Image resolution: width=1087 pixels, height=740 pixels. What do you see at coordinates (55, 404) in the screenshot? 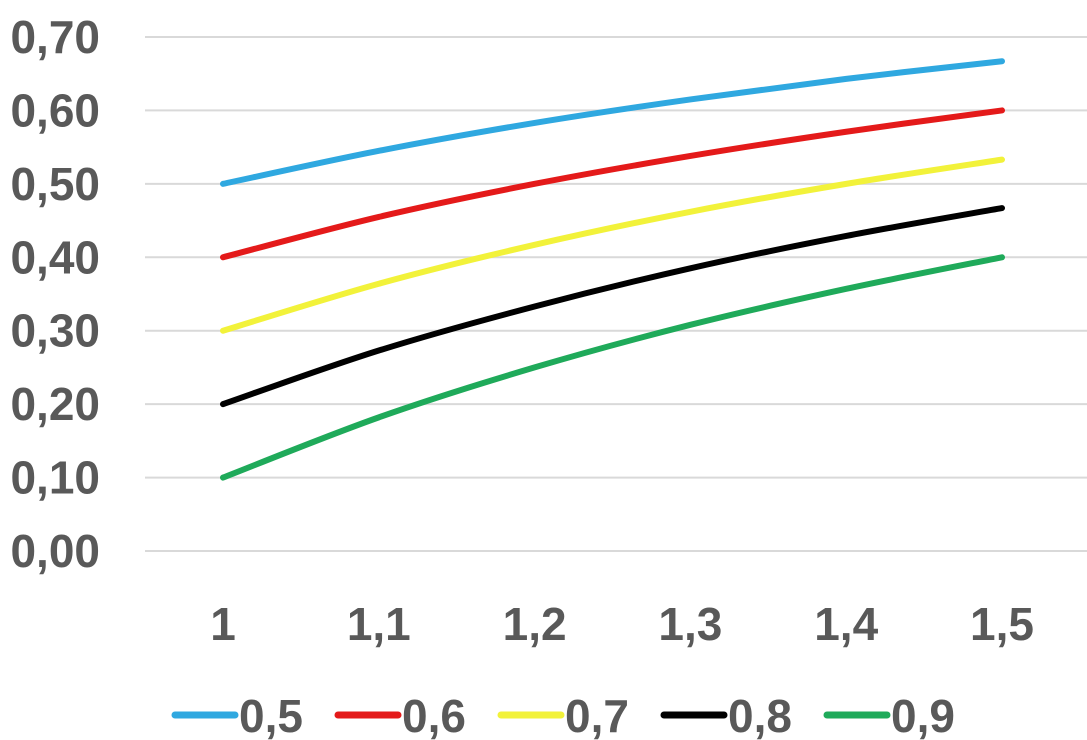
I see `y-tick-label: 0,20` at bounding box center [55, 404].